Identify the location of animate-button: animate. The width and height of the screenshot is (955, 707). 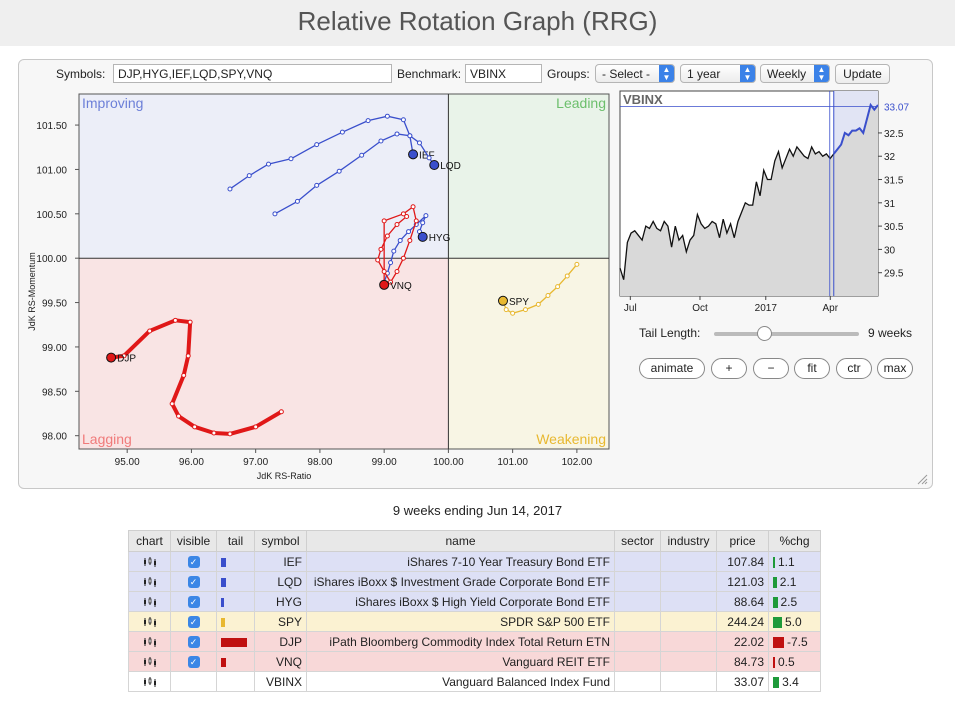
(672, 368).